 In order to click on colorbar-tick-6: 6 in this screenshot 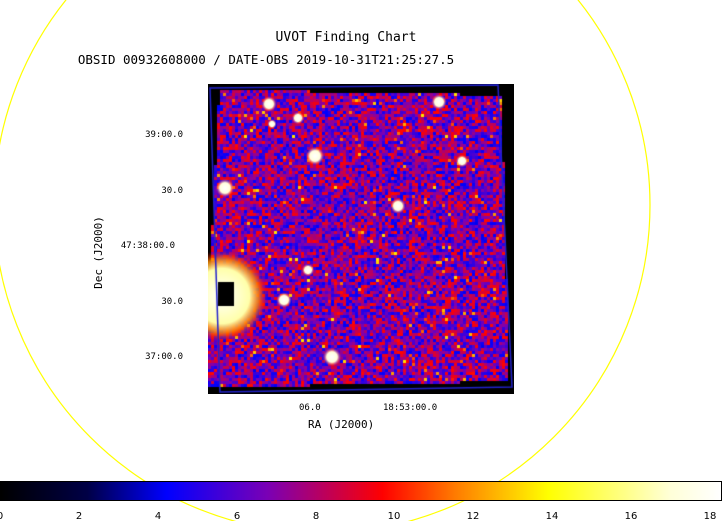, I will do `click(237, 516)`.